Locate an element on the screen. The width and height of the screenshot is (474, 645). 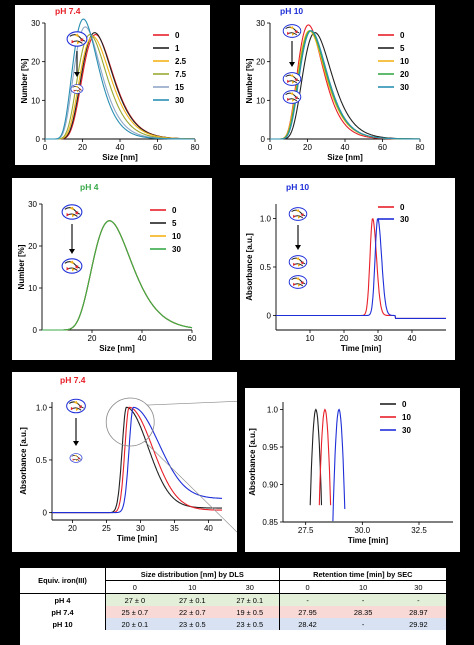
table-cell: 22 ± 0.7 is located at coordinates (192, 612).